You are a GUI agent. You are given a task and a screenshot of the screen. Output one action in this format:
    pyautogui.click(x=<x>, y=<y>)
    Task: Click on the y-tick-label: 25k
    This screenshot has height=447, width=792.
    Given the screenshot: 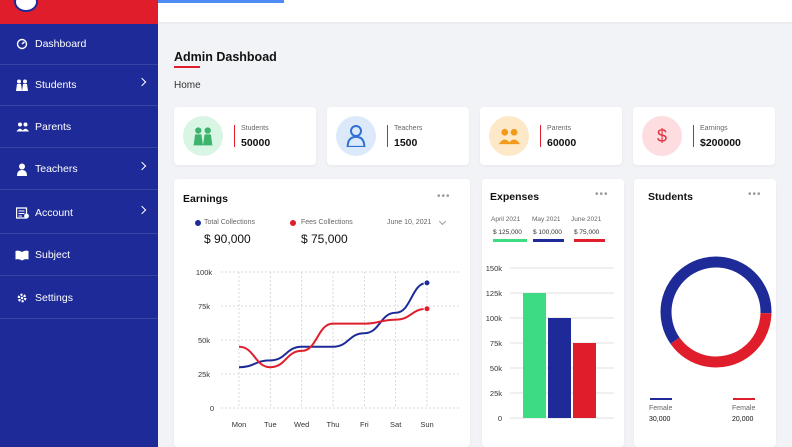 What is the action you would take?
    pyautogui.click(x=204, y=374)
    